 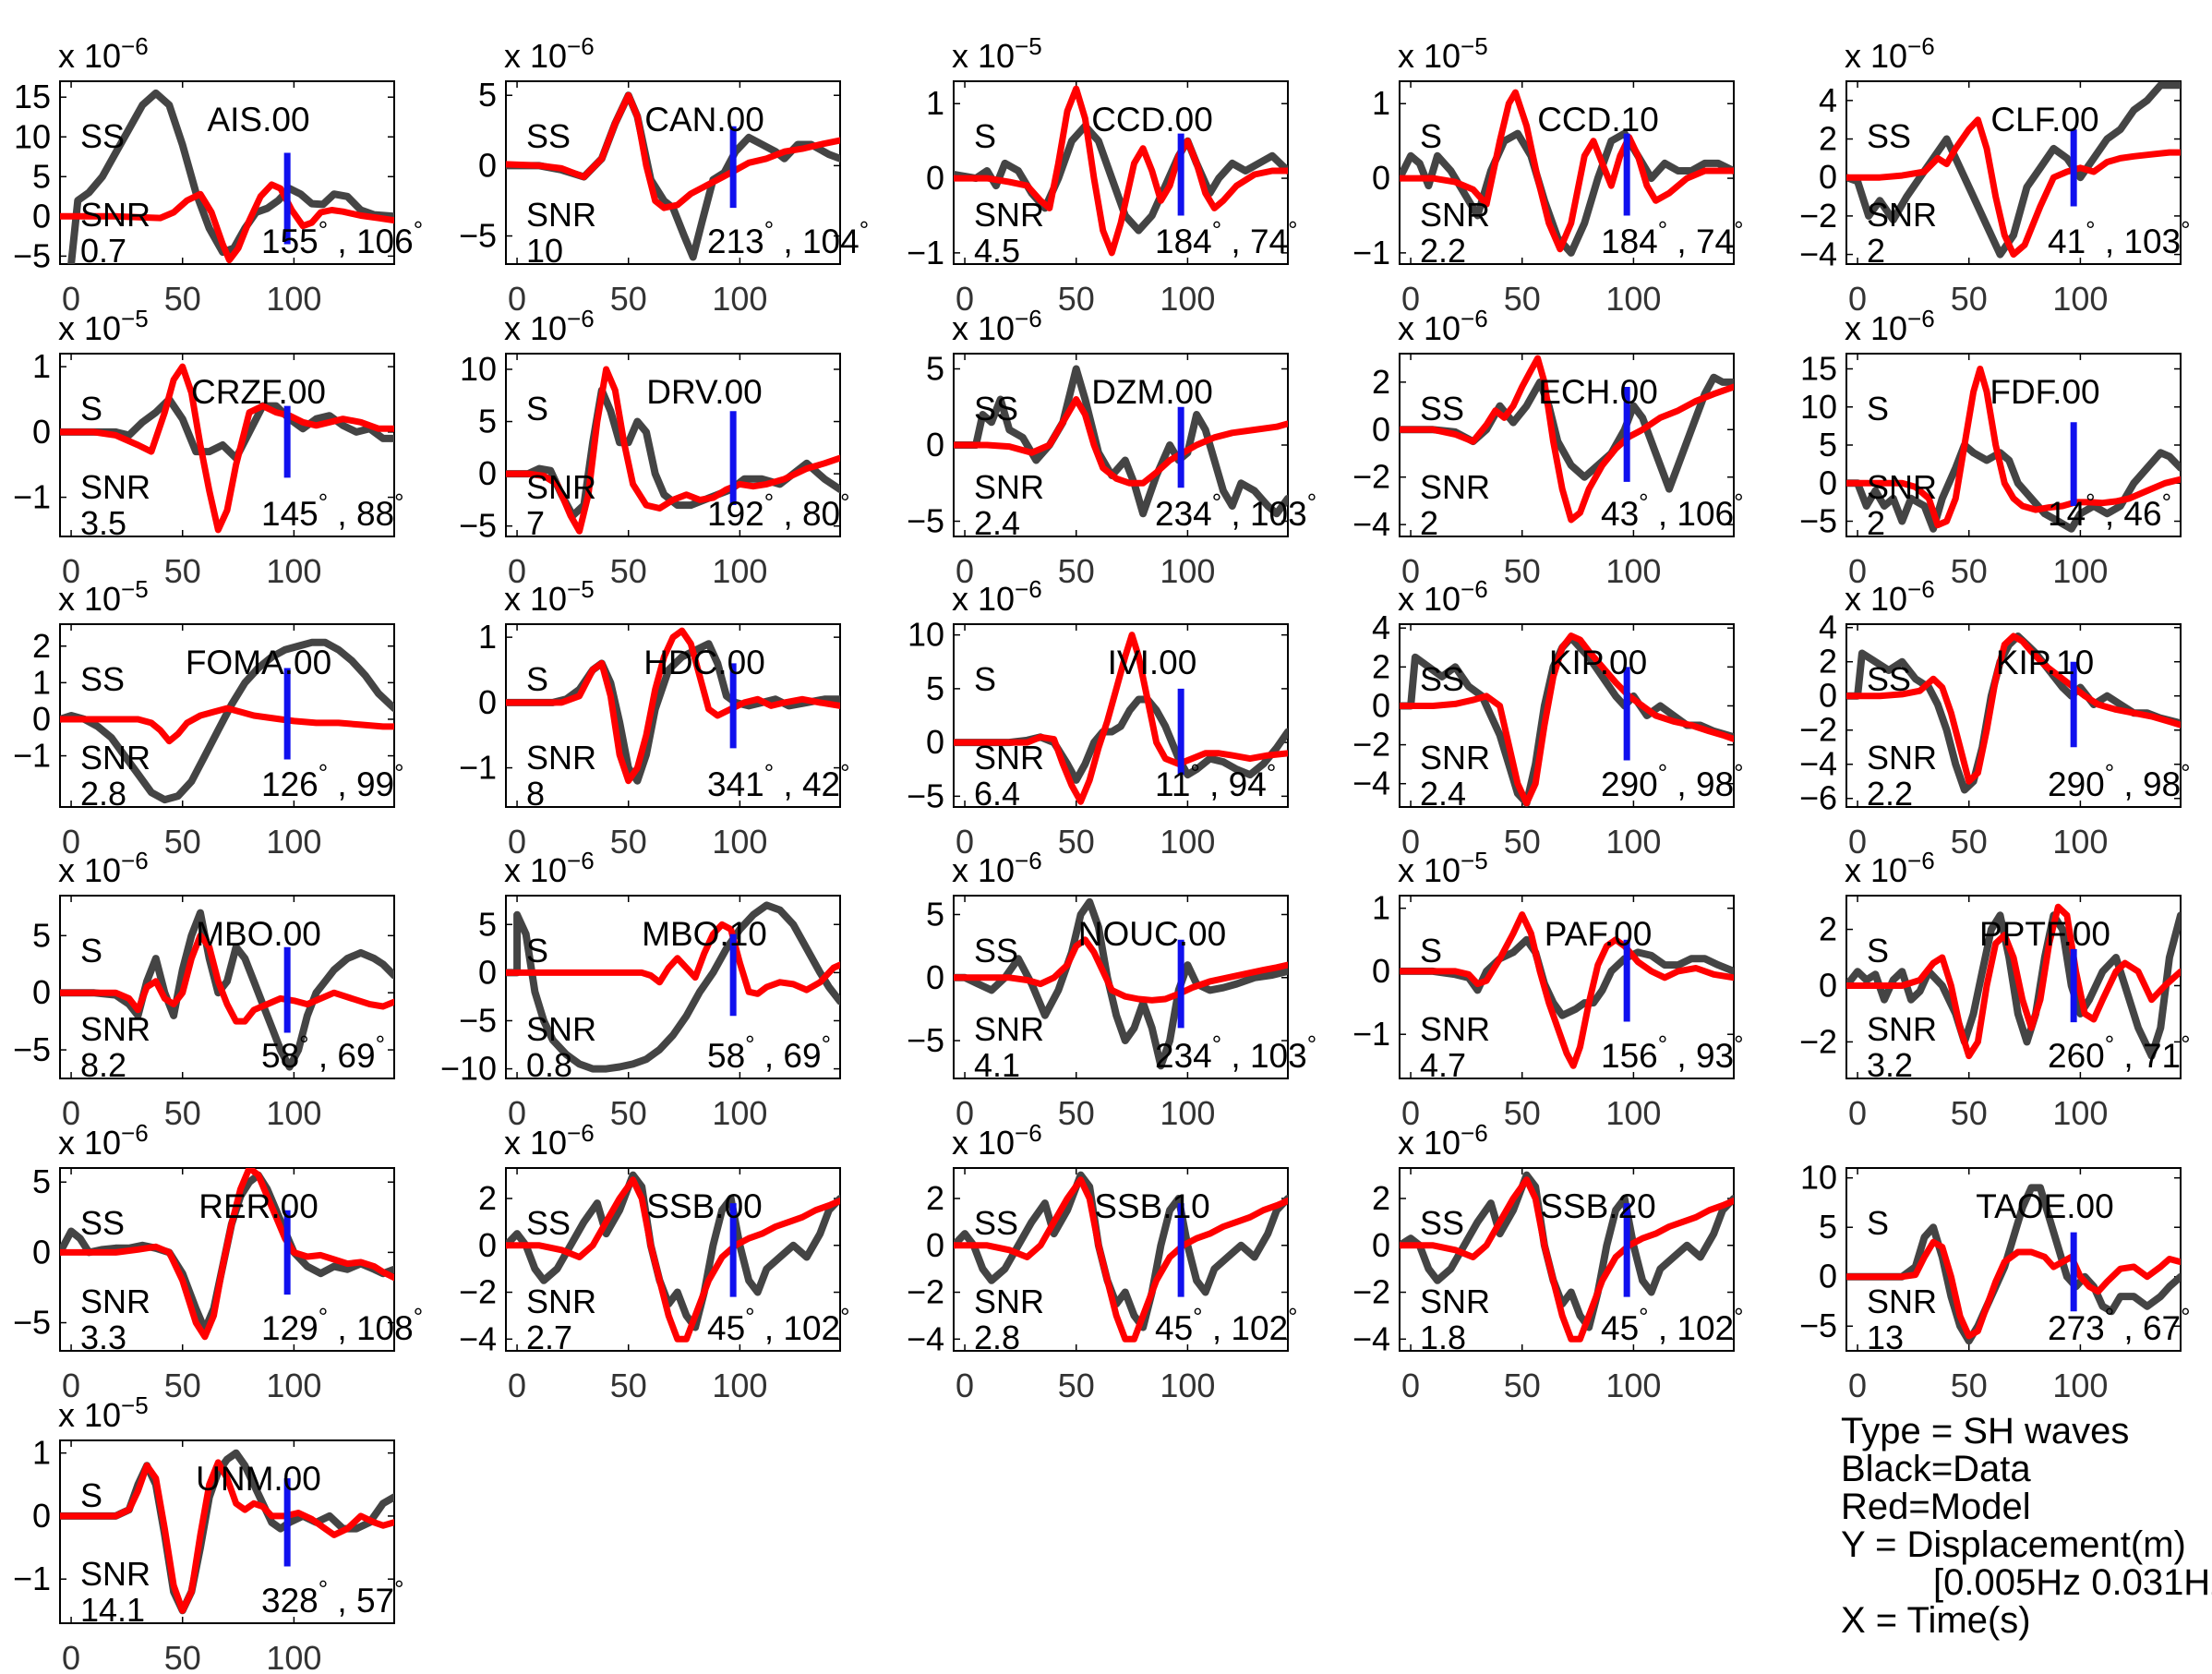 I want to click on angle-value: 192, so click(x=735, y=514).